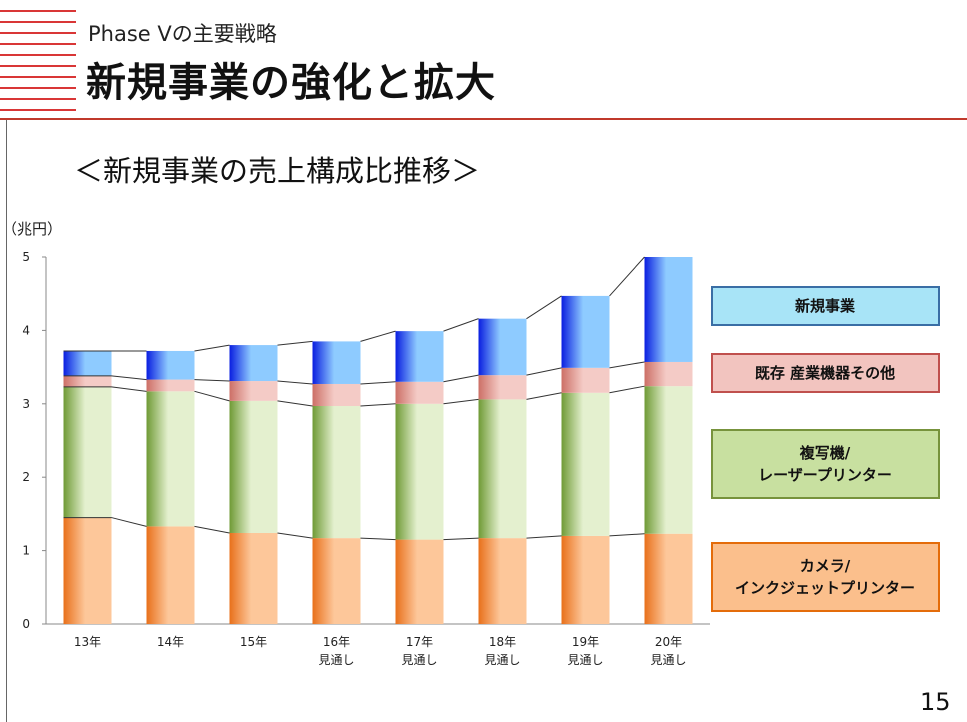 The width and height of the screenshot is (967, 722). What do you see at coordinates (26, 477) in the screenshot?
I see `y-tick-label: 2` at bounding box center [26, 477].